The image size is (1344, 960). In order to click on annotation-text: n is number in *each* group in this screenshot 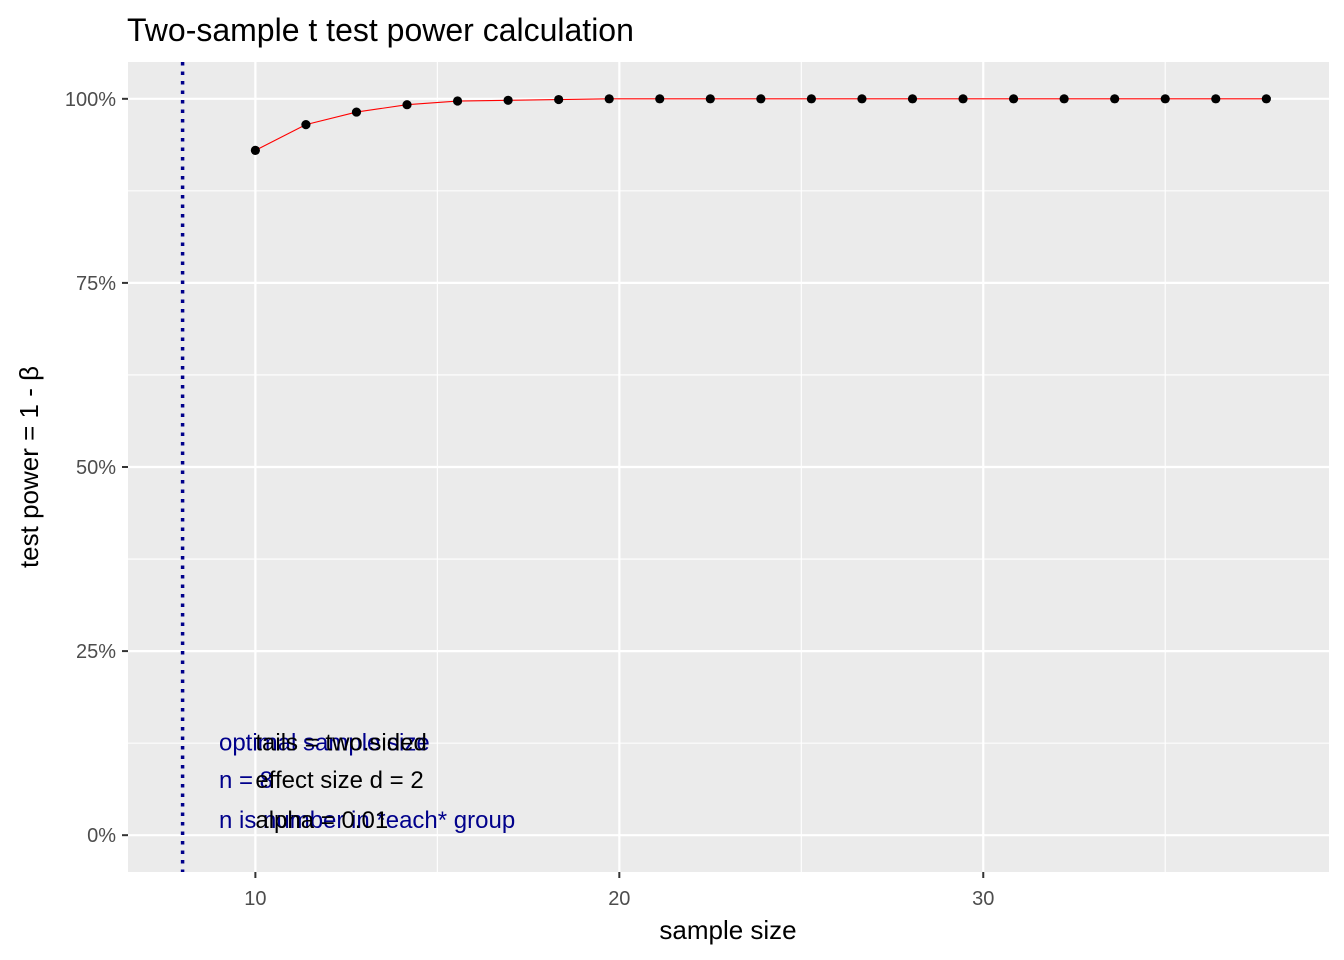, I will do `click(367, 820)`.